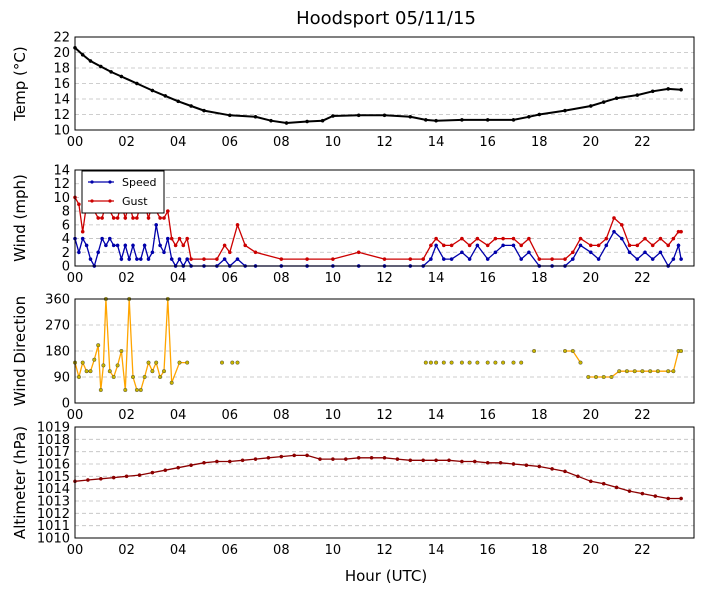  Describe the element at coordinates (131, 344) in the screenshot. I see `series-line-direction` at that location.